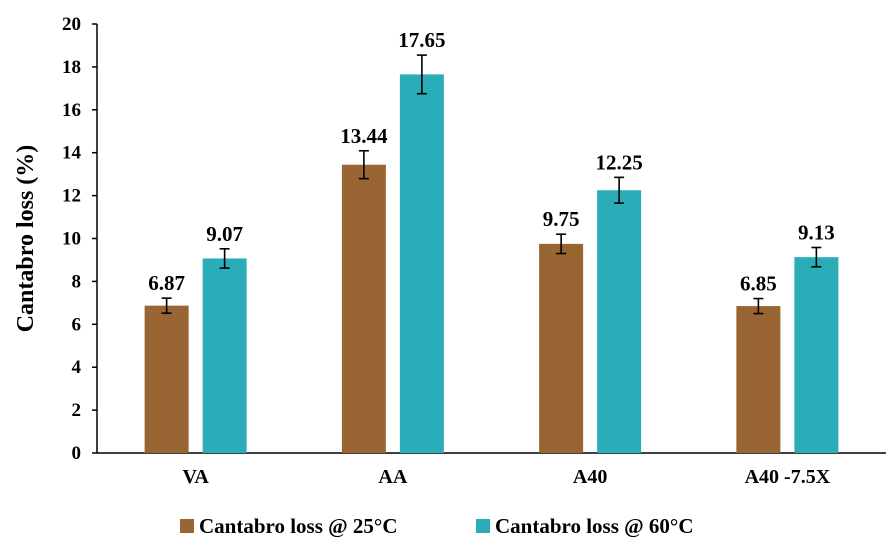 This screenshot has height=550, width=886. I want to click on x-tick-label: VA, so click(195, 477).